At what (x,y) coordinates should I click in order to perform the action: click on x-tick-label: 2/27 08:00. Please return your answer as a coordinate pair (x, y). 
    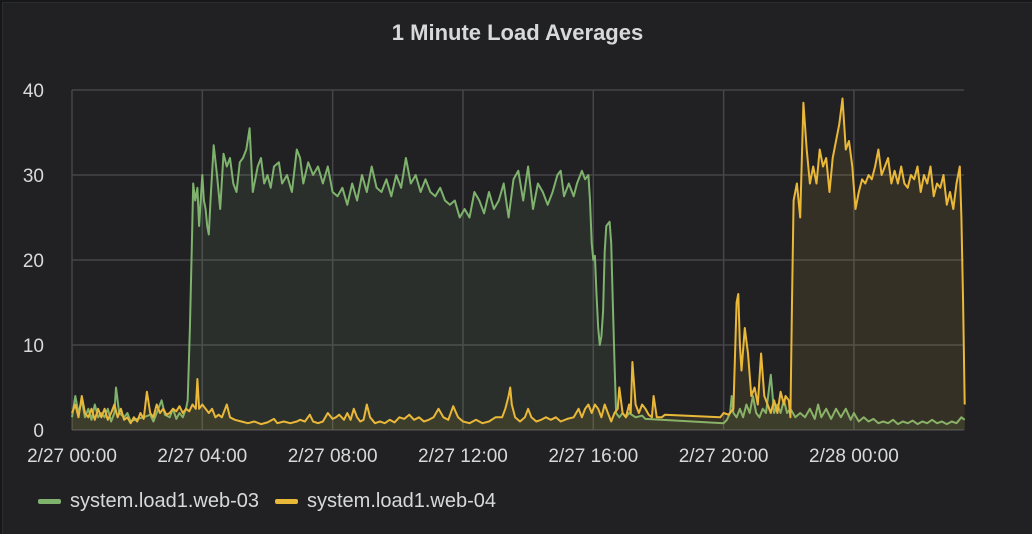
    Looking at the image, I should click on (333, 456).